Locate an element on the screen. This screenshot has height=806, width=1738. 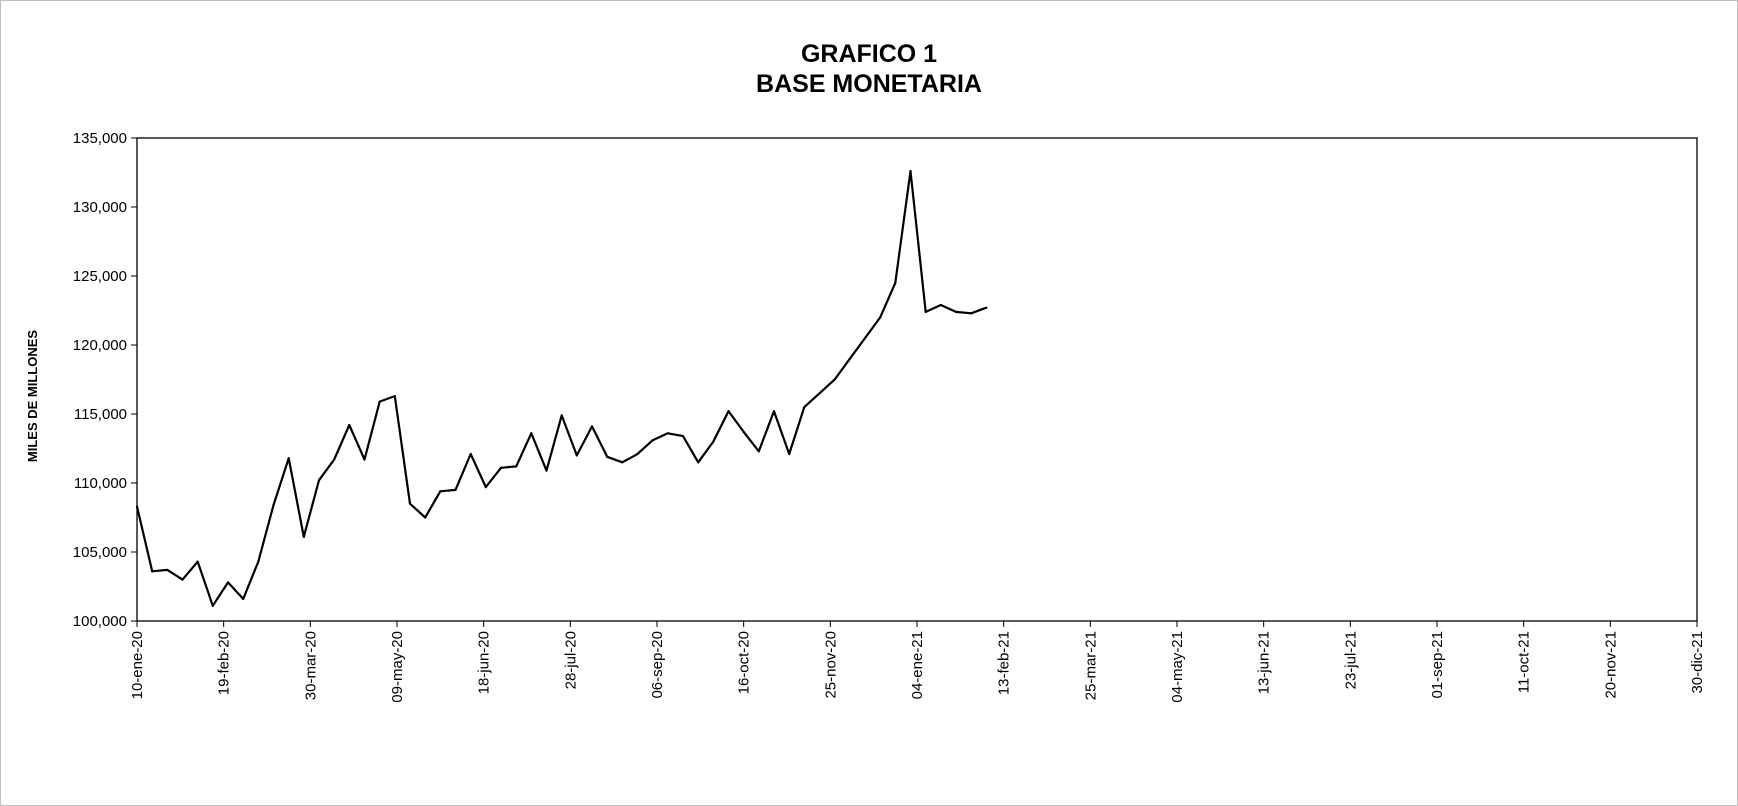
x-tick-label: 11-oct-21 is located at coordinates (1524, 662).